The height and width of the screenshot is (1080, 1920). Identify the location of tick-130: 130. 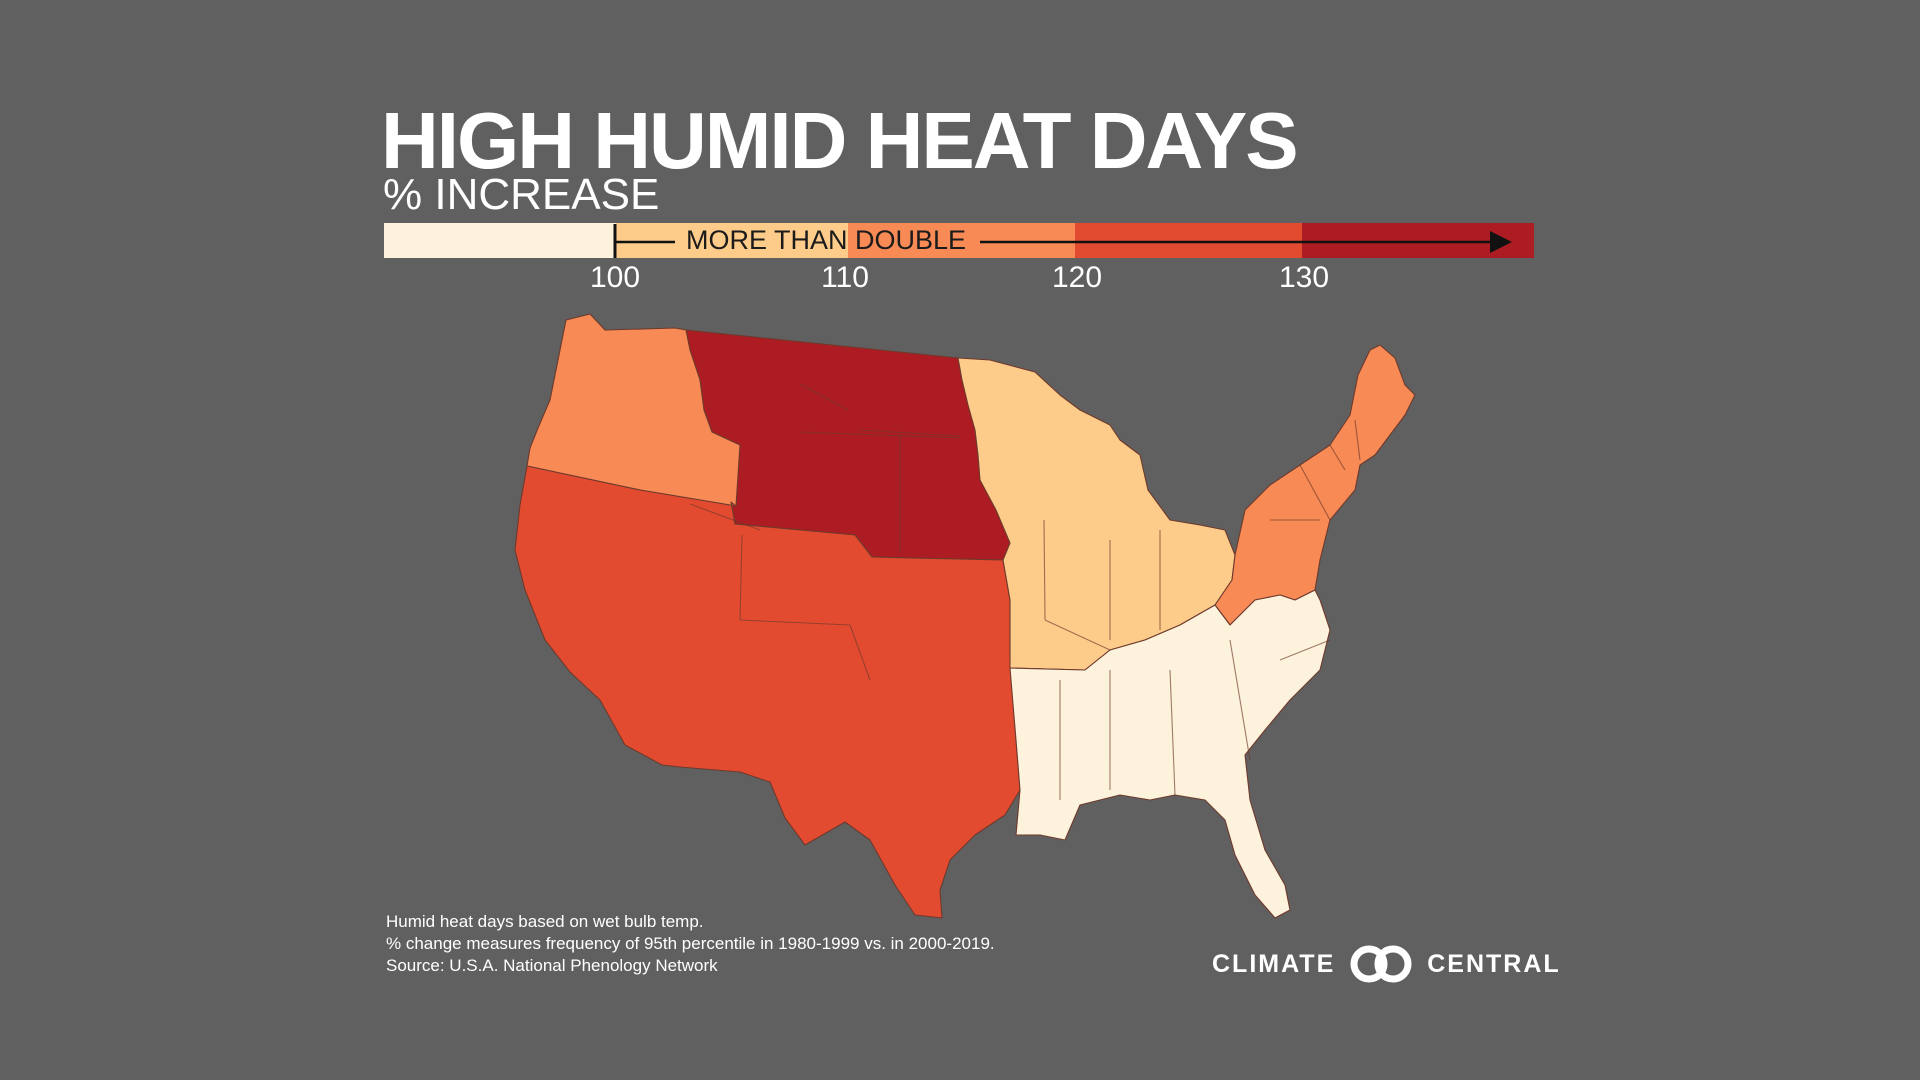
(1304, 277).